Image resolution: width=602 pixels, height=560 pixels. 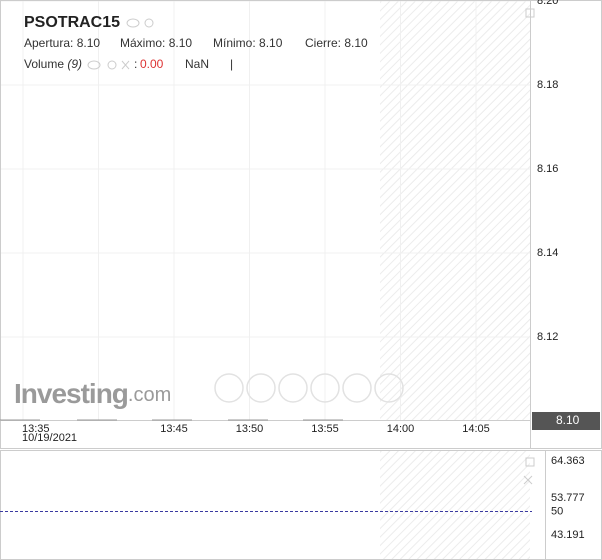 I want to click on x-tick-label: 14:05, so click(x=476, y=429).